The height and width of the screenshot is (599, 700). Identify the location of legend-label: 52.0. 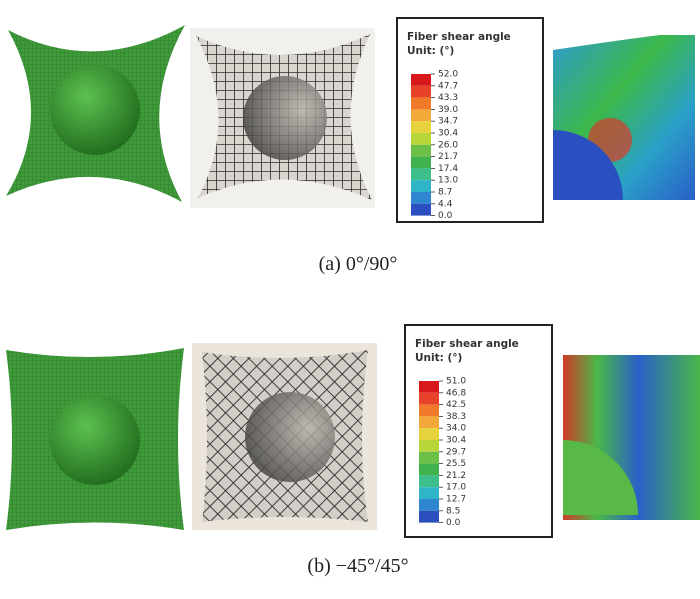
(448, 75).